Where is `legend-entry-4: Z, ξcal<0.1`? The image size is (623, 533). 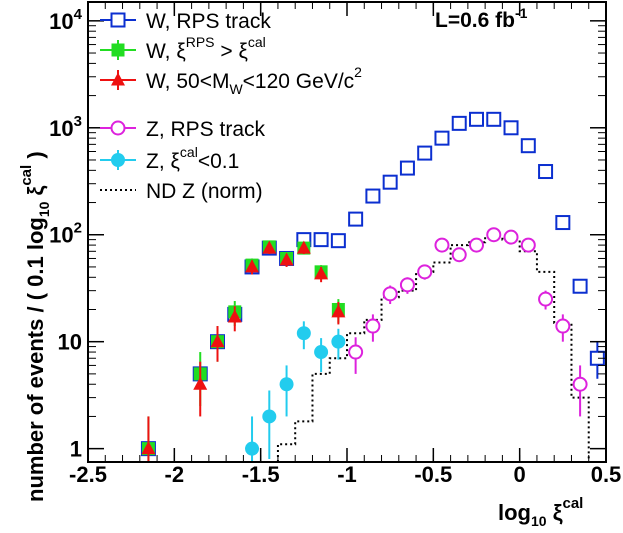 legend-entry-4: Z, ξcal<0.1 is located at coordinates (169, 158).